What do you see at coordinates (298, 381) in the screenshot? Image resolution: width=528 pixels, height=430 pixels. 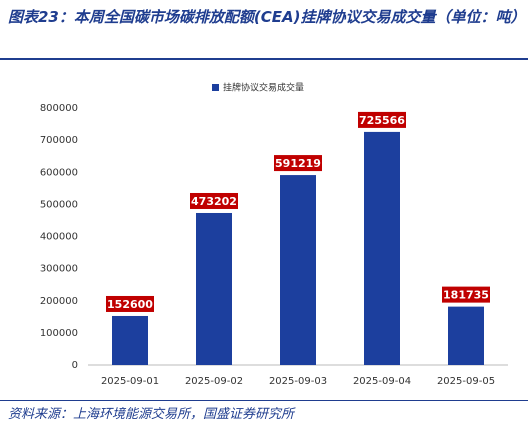 I see `x-tick-label: 2025-09-03` at bounding box center [298, 381].